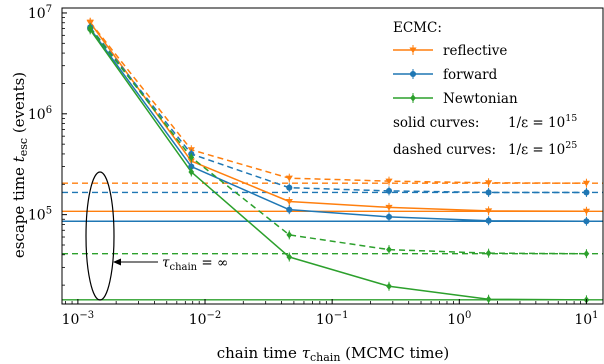 This screenshot has height=364, width=604. Describe the element at coordinates (117, 262) in the screenshot. I see `annotation-arrowhead` at that location.